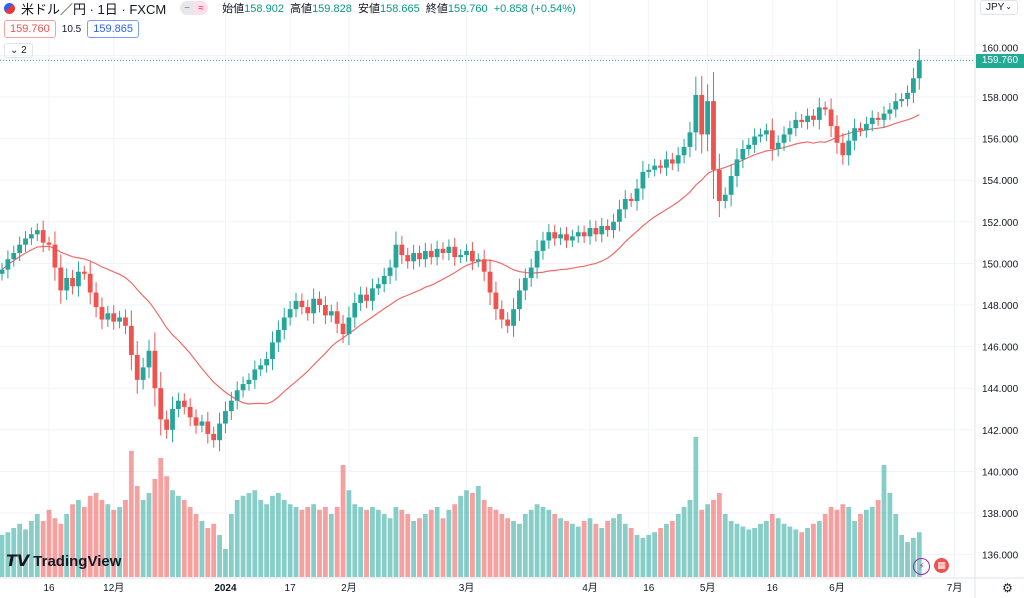  What do you see at coordinates (1000, 98) in the screenshot?
I see `price-tick-label: 158.000` at bounding box center [1000, 98].